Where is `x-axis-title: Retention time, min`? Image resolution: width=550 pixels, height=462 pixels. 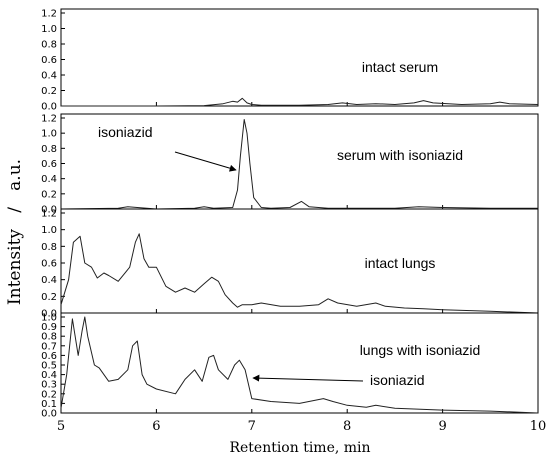
x-axis-title: Retention time, min is located at coordinates (299, 448).